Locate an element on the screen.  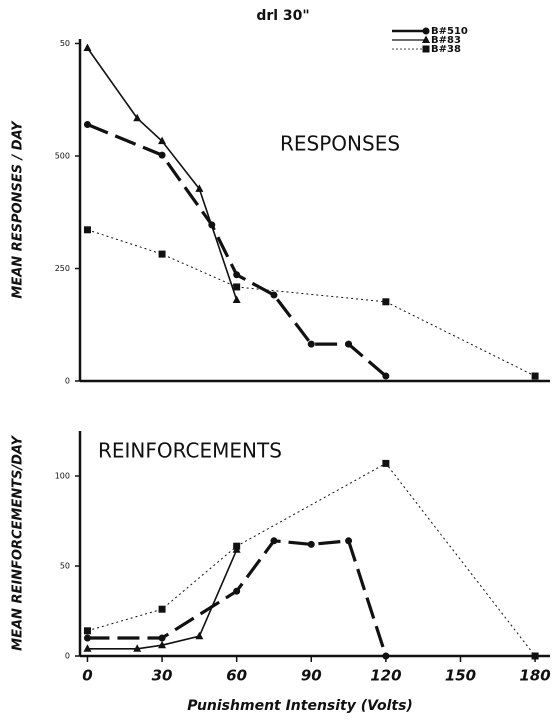
y-axis-label: MEAN REINFORCEMENTS/DAY is located at coordinates (18, 543).